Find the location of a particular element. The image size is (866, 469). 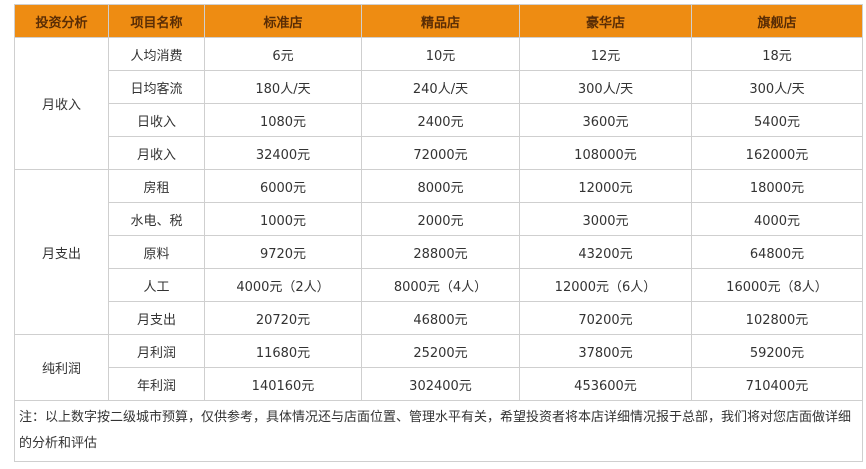

value-cell: 16000元（8人） is located at coordinates (777, 285).